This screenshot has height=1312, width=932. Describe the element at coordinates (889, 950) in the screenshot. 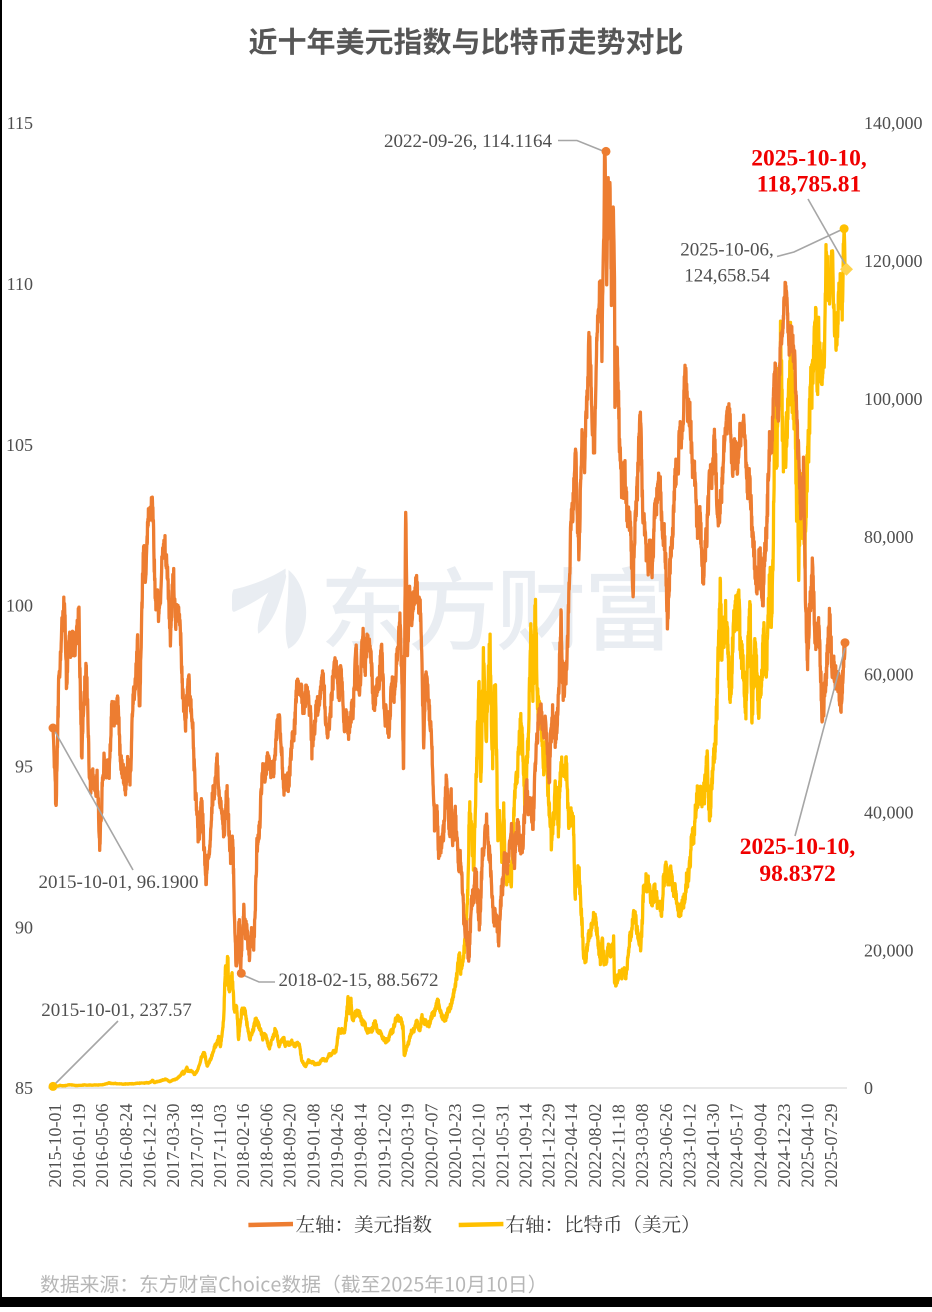

I see `svg-text: 20,000` at that location.